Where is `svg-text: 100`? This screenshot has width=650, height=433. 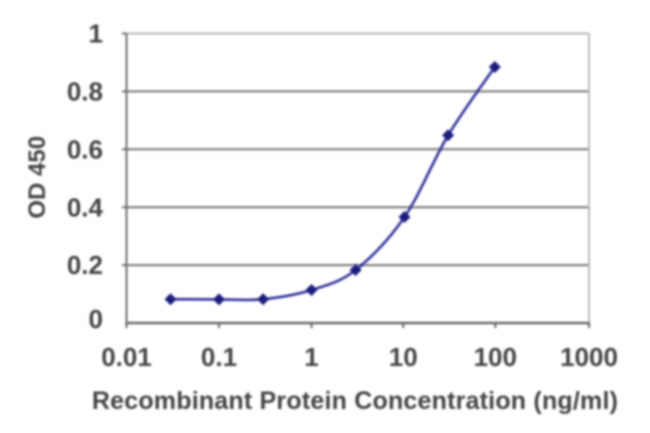 svg-text: 100 is located at coordinates (495, 357).